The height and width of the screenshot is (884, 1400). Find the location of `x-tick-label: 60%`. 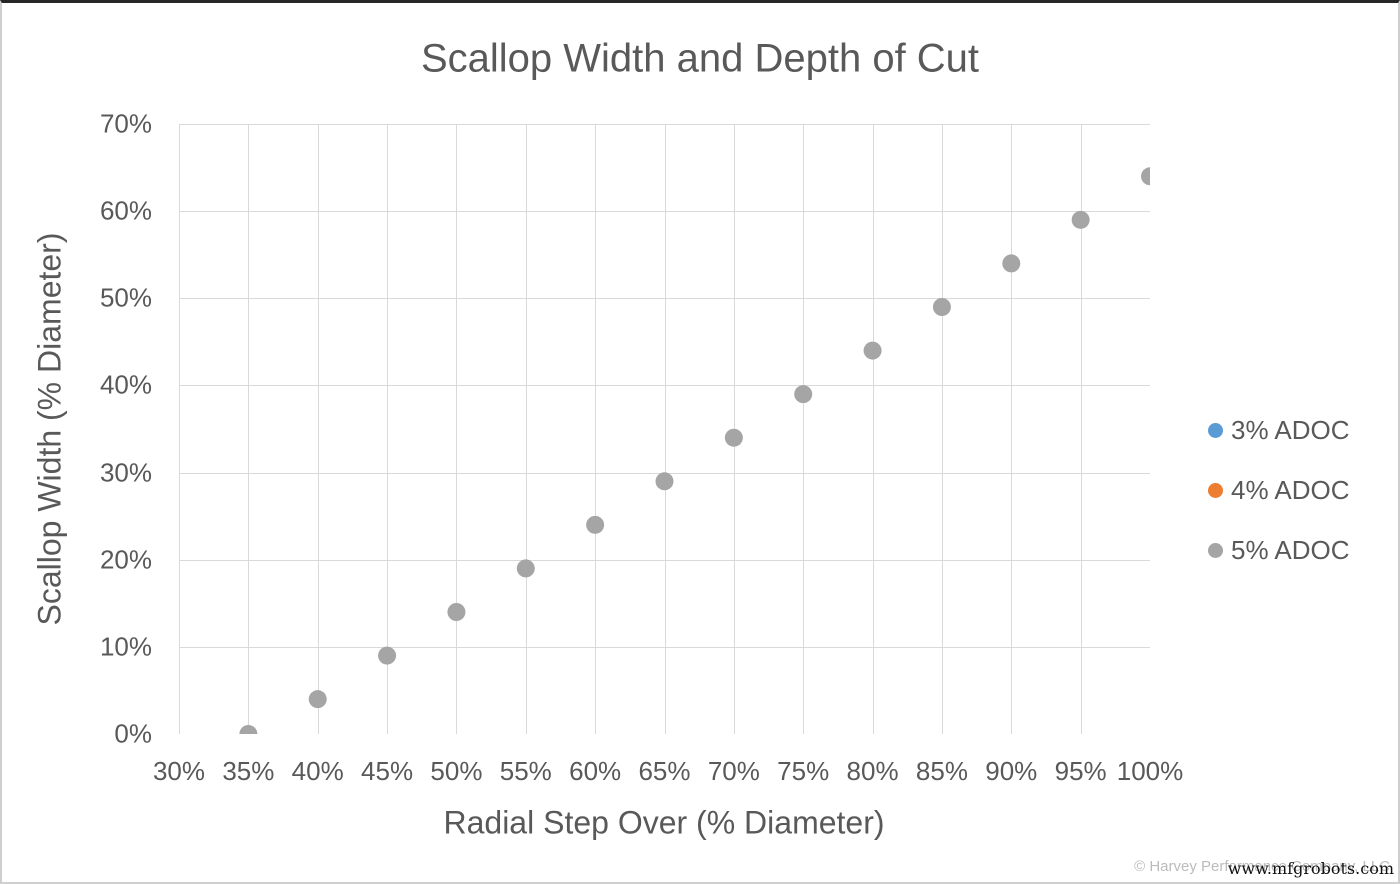

x-tick-label: 60% is located at coordinates (595, 771).